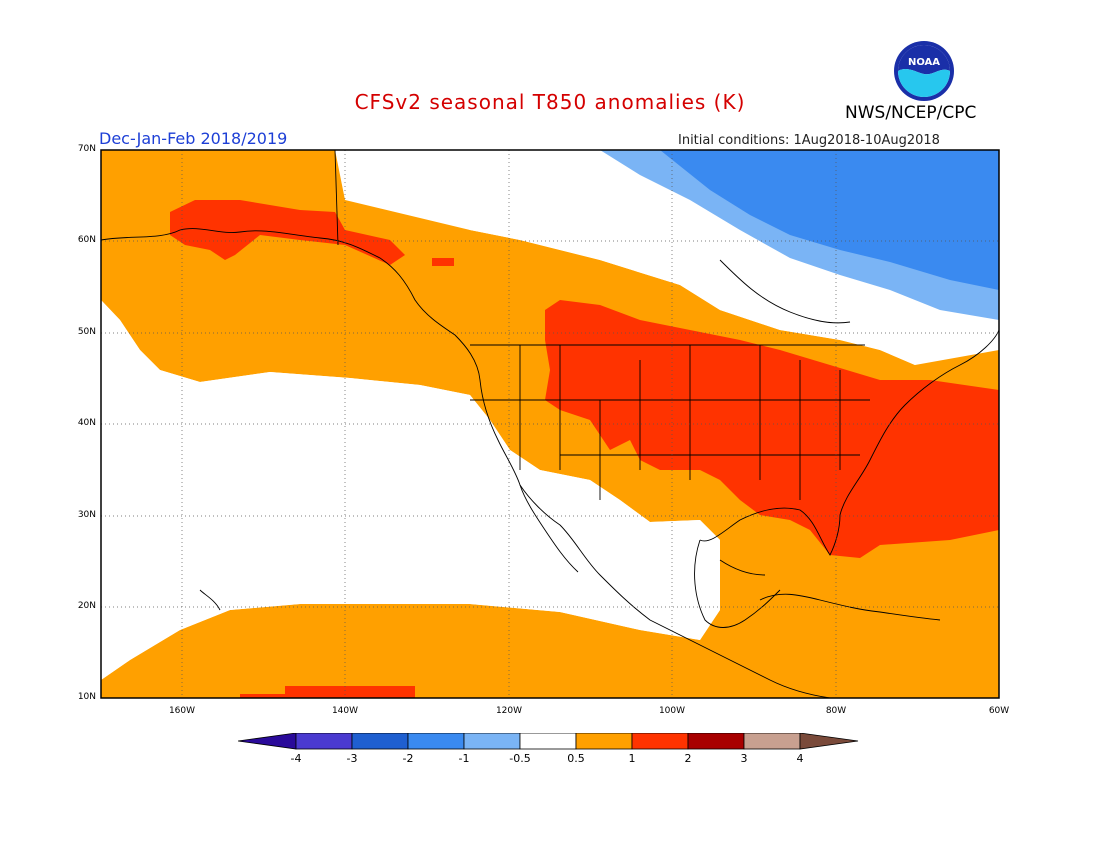 The image size is (1100, 850). I want to click on season-label: Dec-Jan-Feb 2018/2019, so click(193, 138).